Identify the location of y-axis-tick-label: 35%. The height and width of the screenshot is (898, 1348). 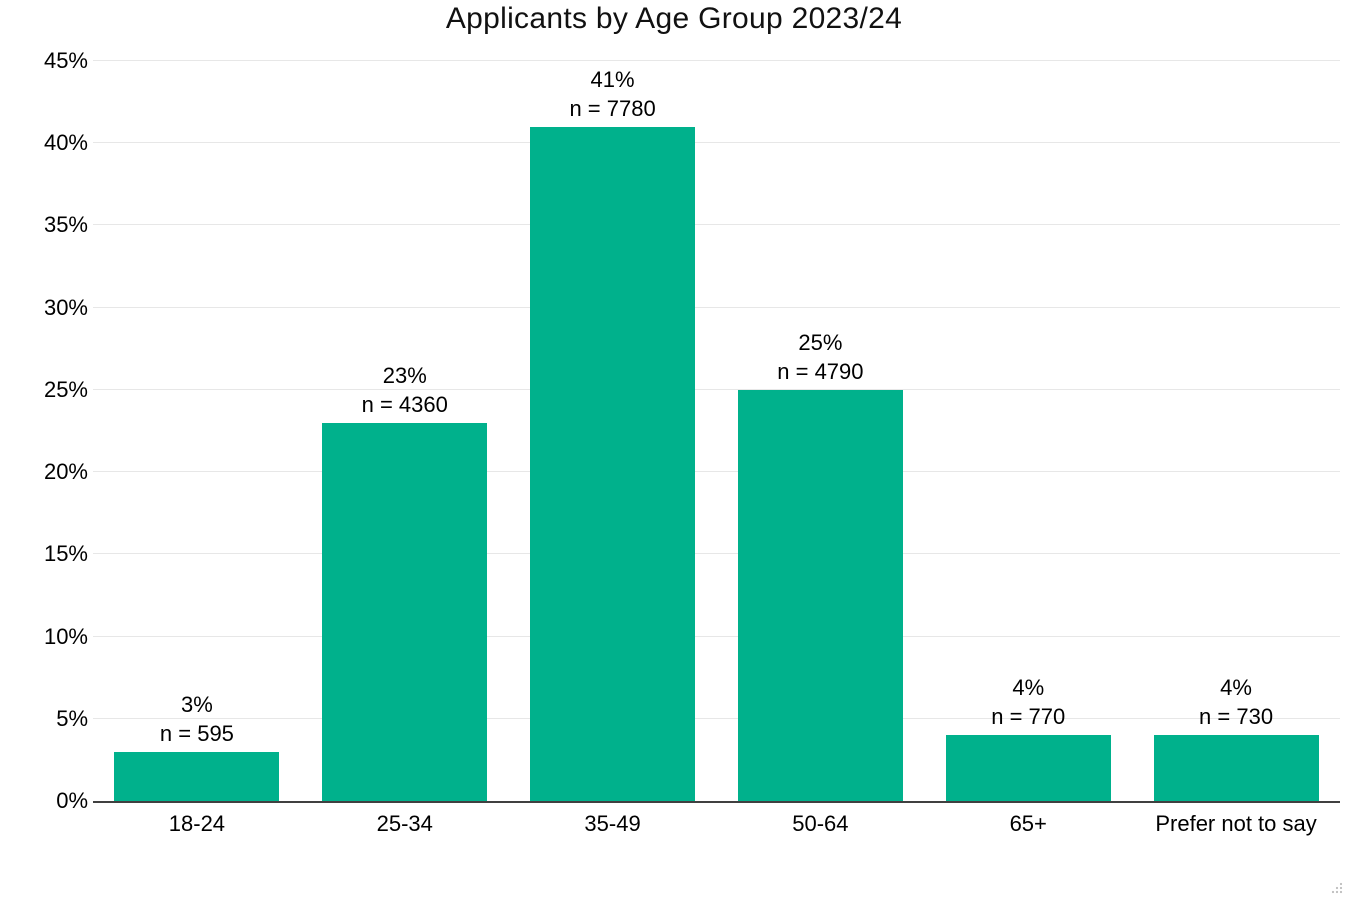
(65, 225).